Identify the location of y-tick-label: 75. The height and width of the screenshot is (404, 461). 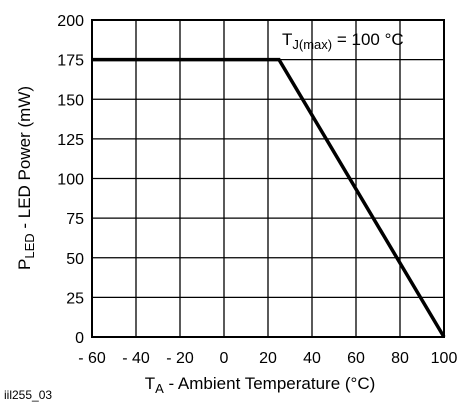
(75, 219).